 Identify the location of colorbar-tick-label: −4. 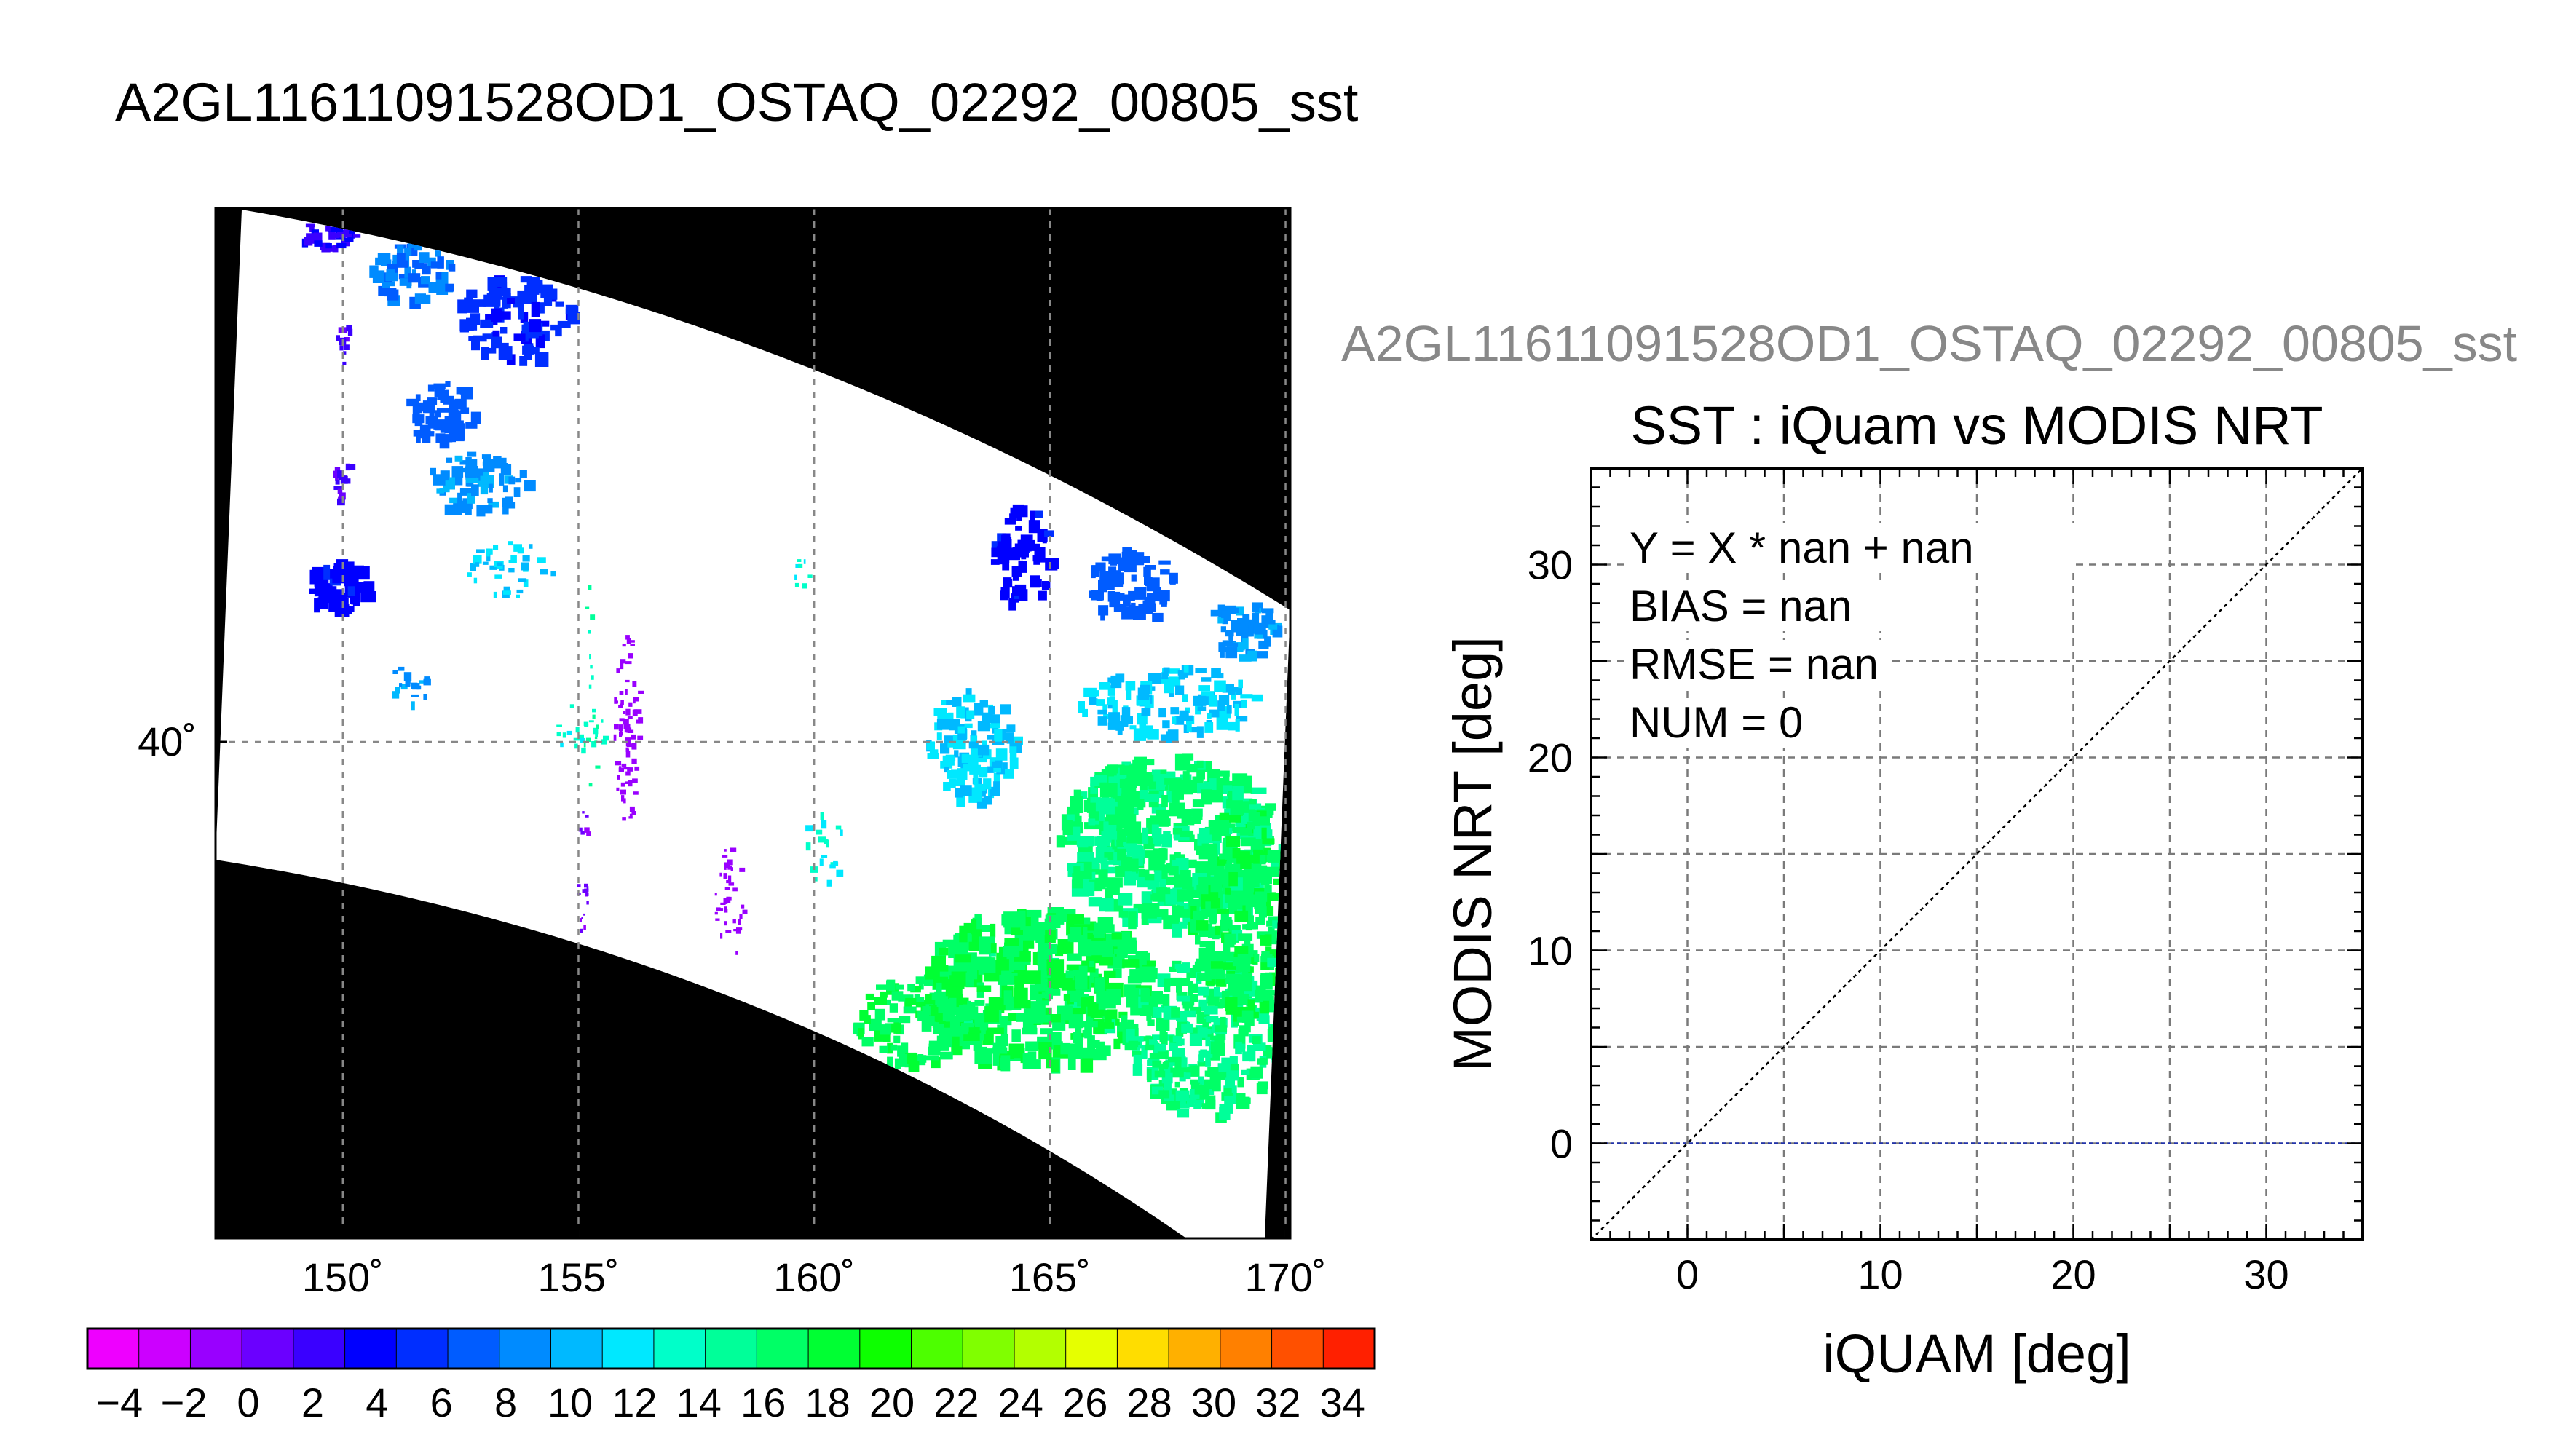
(119, 1402).